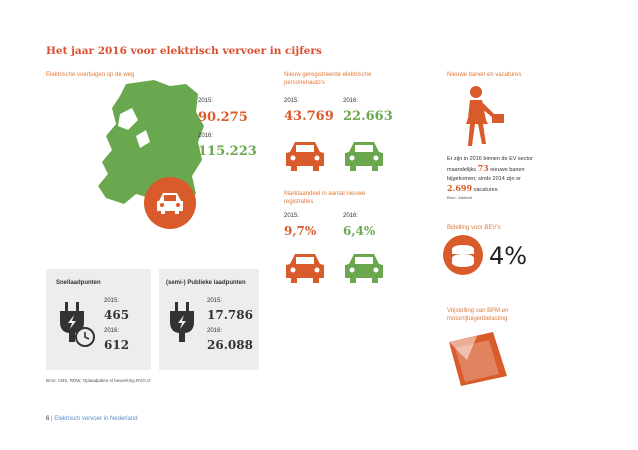  I want to click on jobs-text-line4: 2.699 vacatures., so click(502, 189).